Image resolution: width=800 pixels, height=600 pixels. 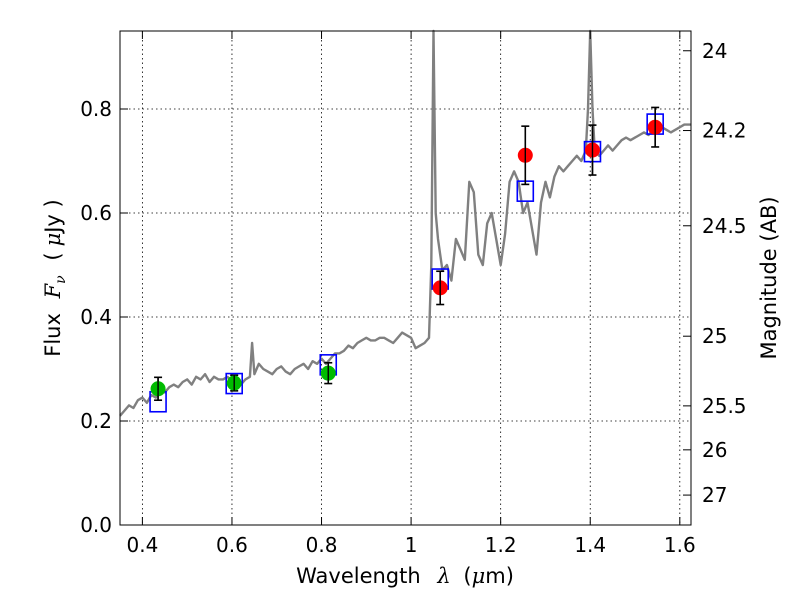 What do you see at coordinates (499, 576) in the screenshot?
I see `x-axis-label-unit-rest: m)` at bounding box center [499, 576].